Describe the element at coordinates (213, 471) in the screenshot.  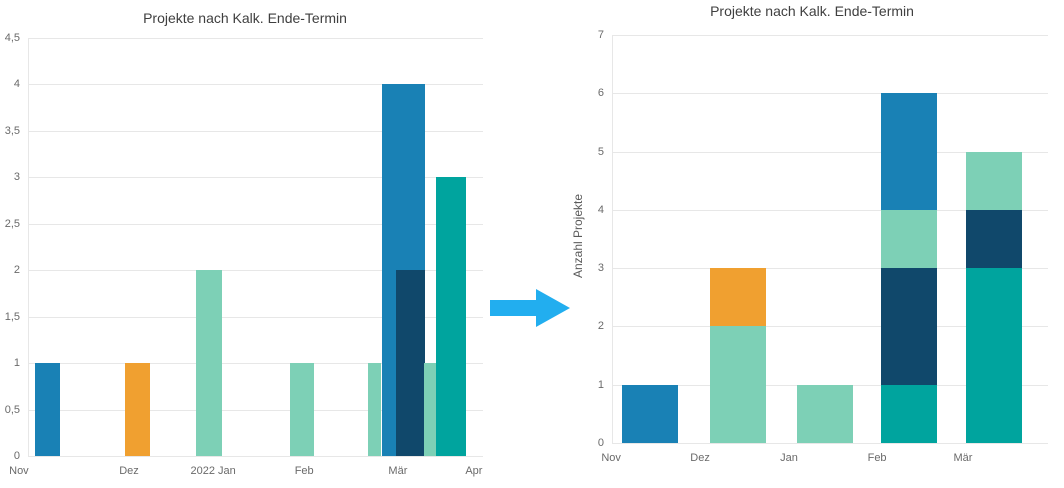
I see `x-axis-tick-label: 2022 Jan` at that location.